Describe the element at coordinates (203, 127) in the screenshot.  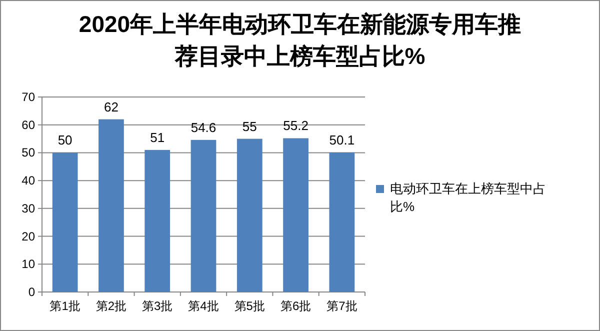
I see `data-label: 54.6` at that location.